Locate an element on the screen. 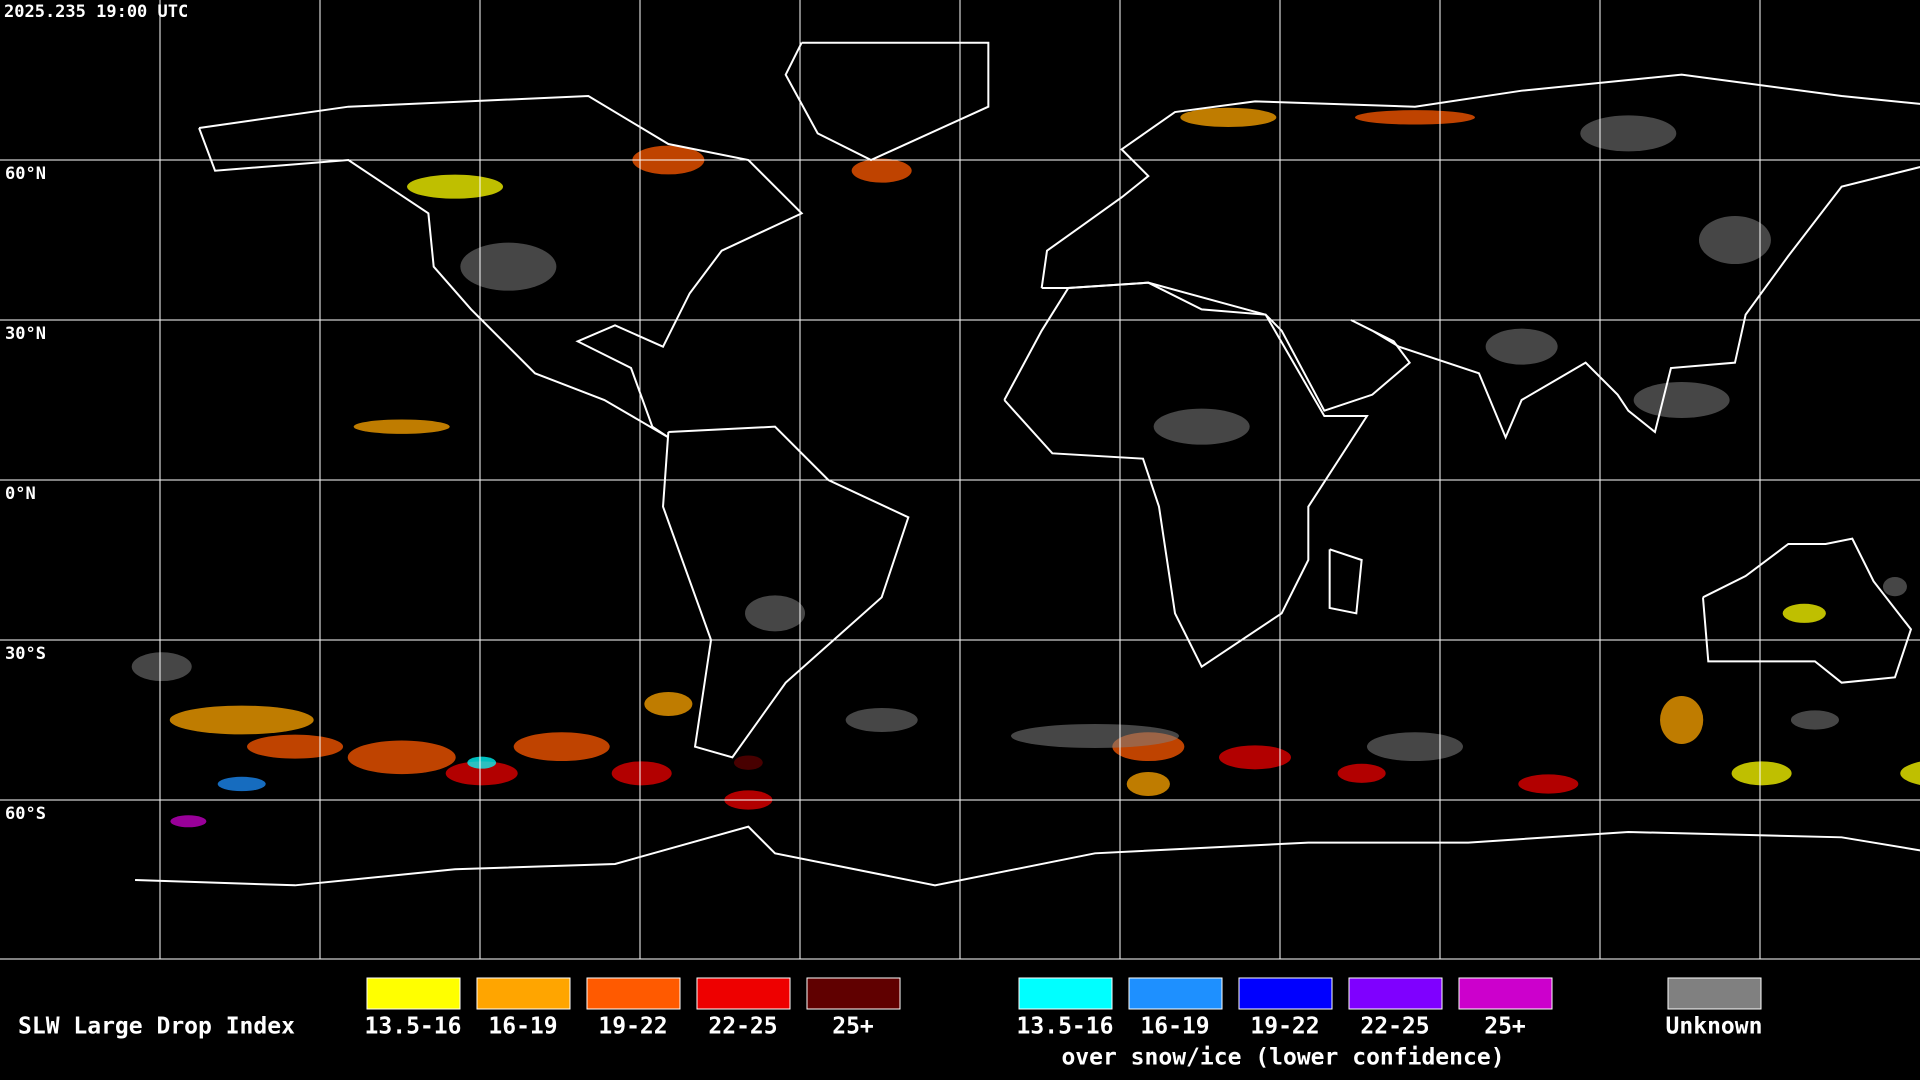 The image size is (1920, 1080). lat-label: 60°S is located at coordinates (25, 814).